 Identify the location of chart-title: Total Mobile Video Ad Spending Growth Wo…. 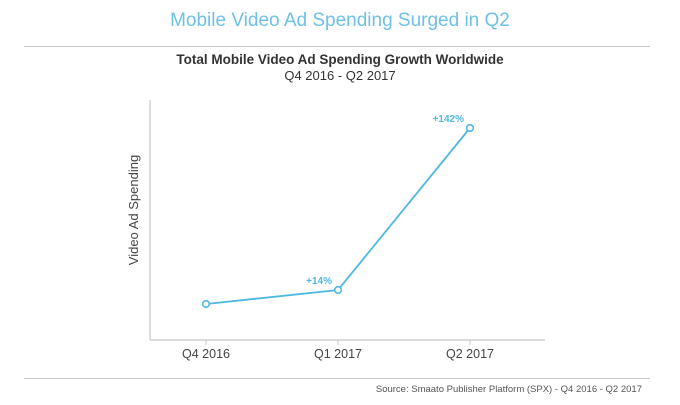
(340, 59).